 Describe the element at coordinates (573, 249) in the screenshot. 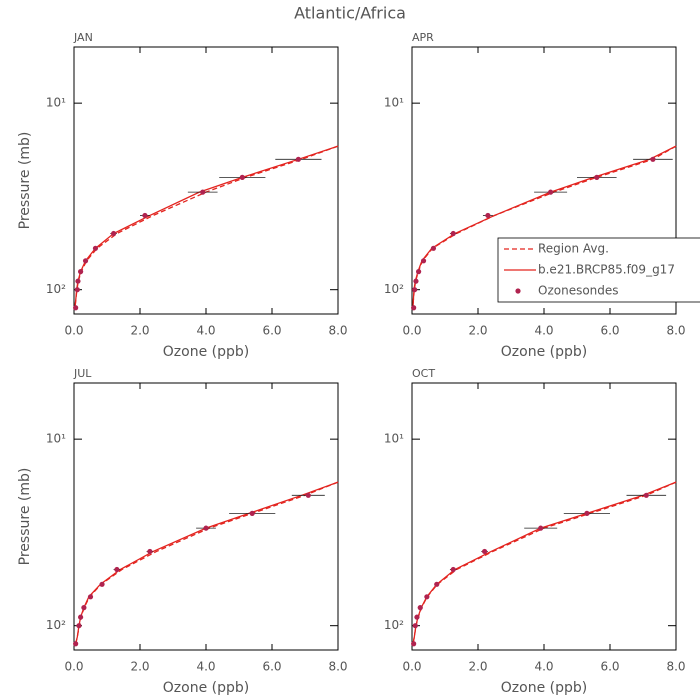

I see `legend-label: Region Avg.` at that location.